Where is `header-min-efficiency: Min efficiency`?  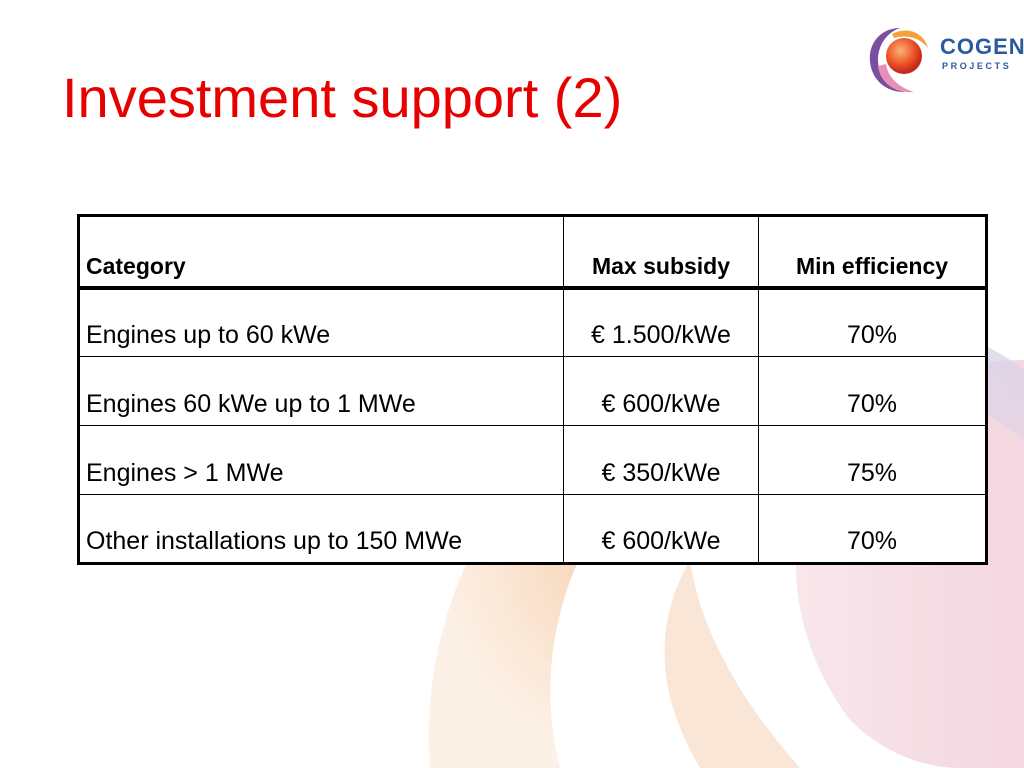 header-min-efficiency: Min efficiency is located at coordinates (872, 252).